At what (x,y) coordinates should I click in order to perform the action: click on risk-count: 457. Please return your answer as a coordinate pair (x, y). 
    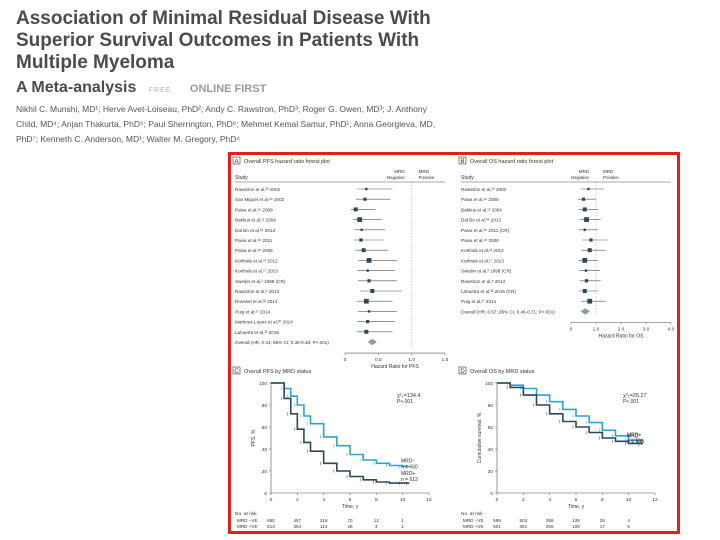
    Looking at the image, I should click on (297, 520).